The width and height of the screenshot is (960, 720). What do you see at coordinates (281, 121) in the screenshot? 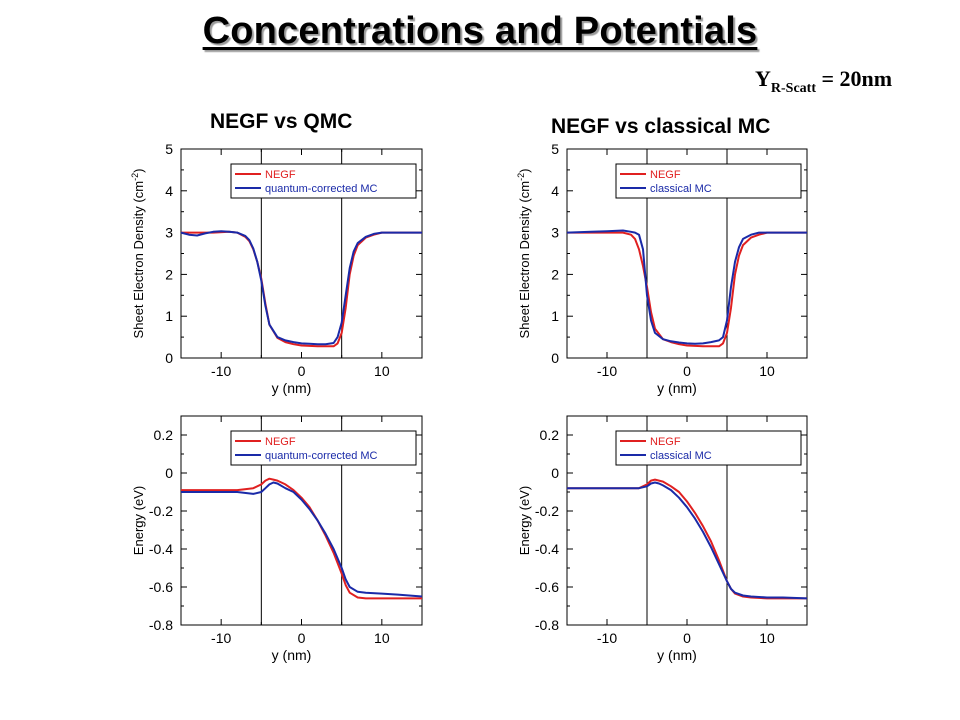
I see `left-column-heading: NEGF vs QMC` at bounding box center [281, 121].